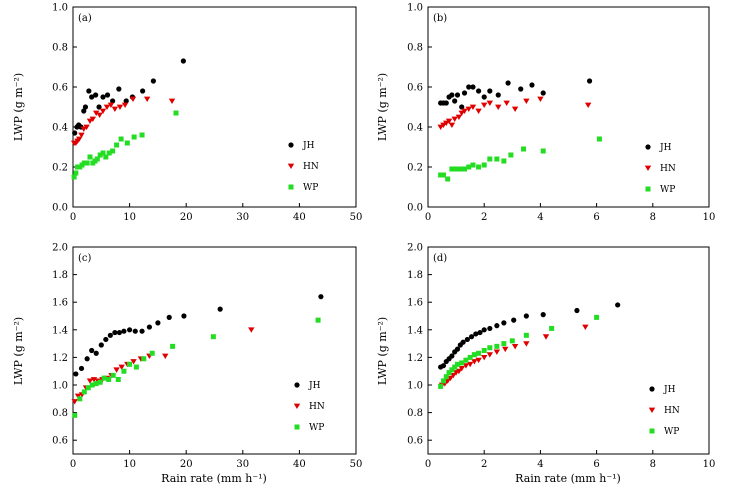  What do you see at coordinates (540, 217) in the screenshot?
I see `x-tick-label: 4` at bounding box center [540, 217].